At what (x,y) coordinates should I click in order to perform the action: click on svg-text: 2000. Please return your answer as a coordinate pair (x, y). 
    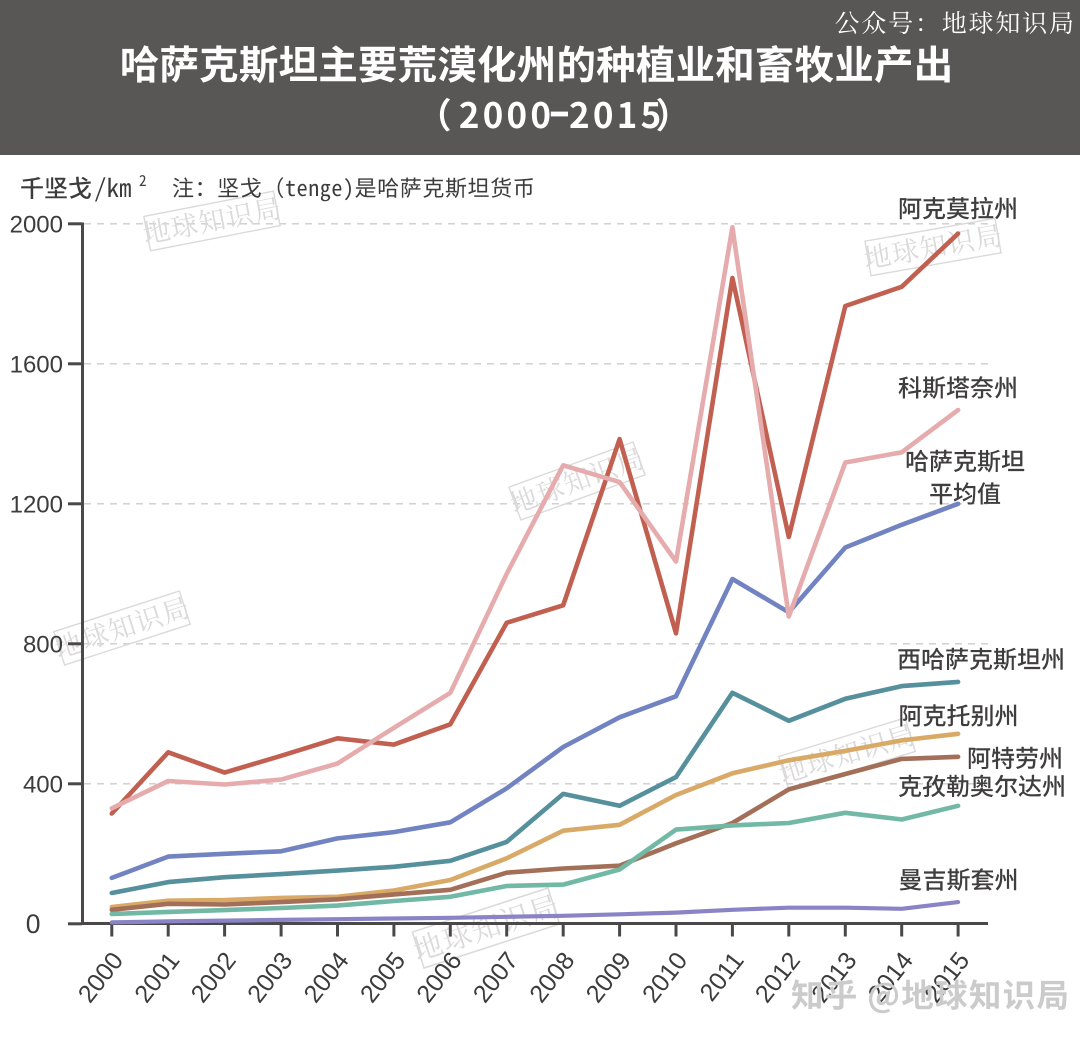
    Looking at the image, I should click on (36, 225).